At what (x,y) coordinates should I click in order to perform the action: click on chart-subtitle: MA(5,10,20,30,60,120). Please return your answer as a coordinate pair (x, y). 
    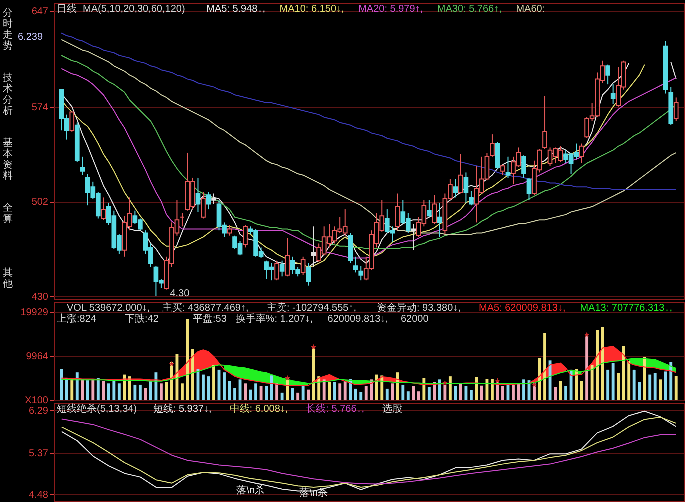
    Looking at the image, I should click on (134, 9).